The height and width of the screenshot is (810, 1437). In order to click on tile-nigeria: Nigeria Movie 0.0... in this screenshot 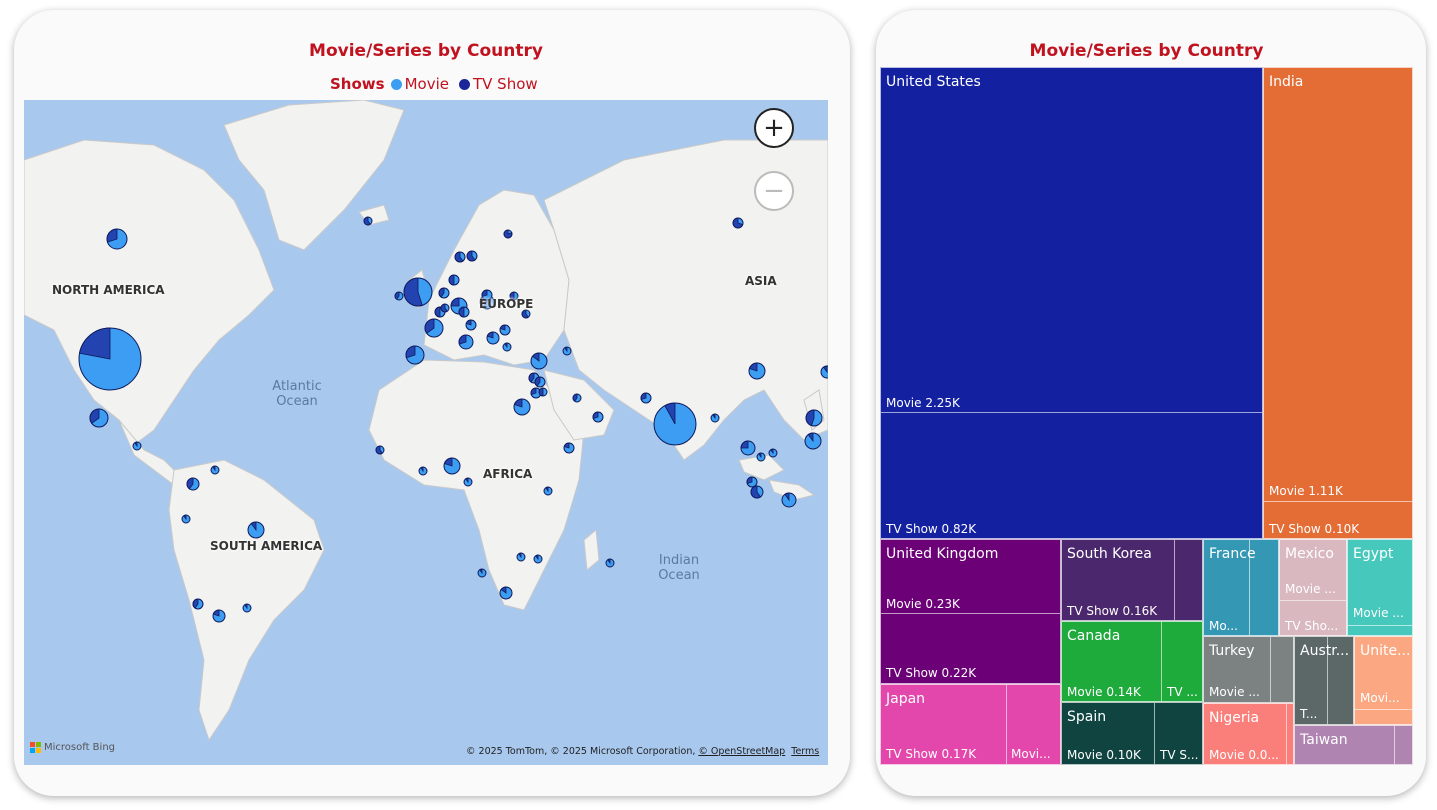, I will do `click(1248, 734)`.